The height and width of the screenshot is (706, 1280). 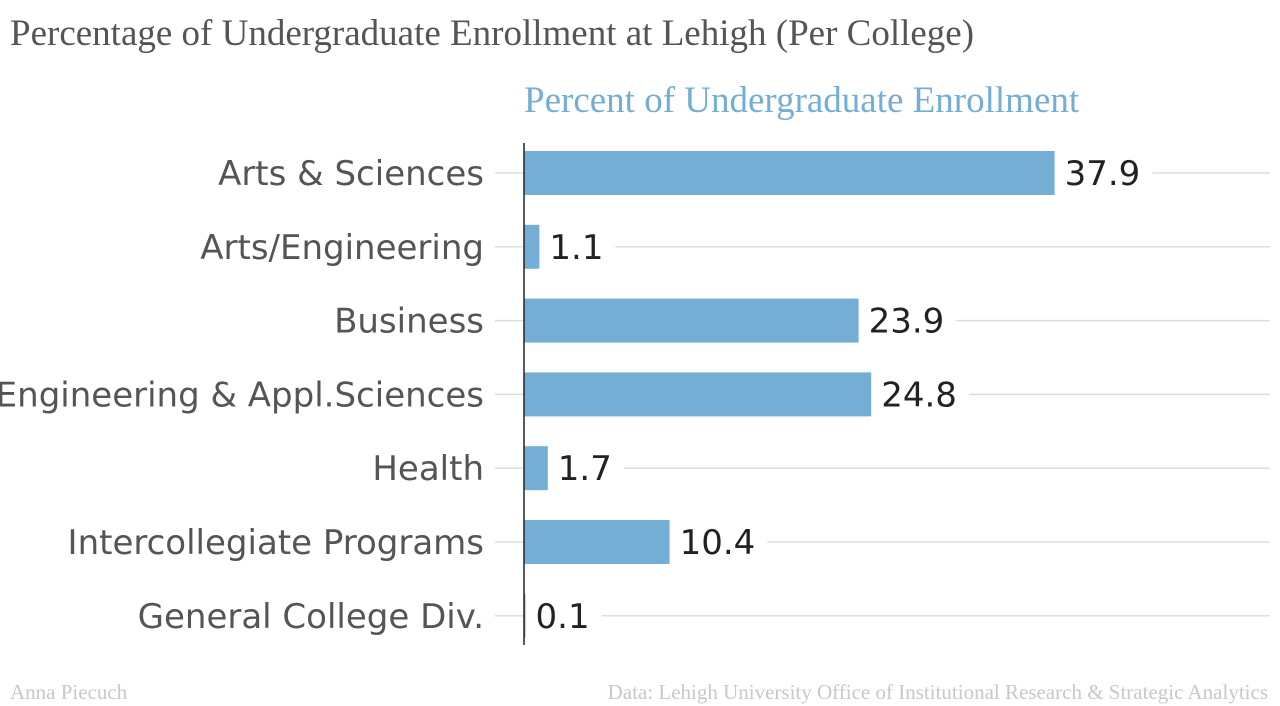 I want to click on category-label-intercollegiate-programs: Intercollegiate Programs, so click(x=276, y=543).